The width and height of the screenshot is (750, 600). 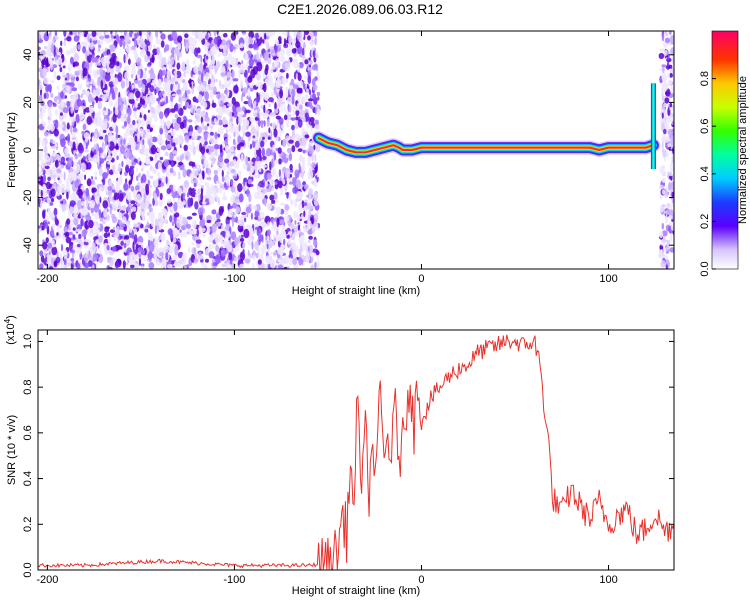 What do you see at coordinates (743, 150) in the screenshot?
I see `colorbar-label: Normalized spectral amplitude` at bounding box center [743, 150].